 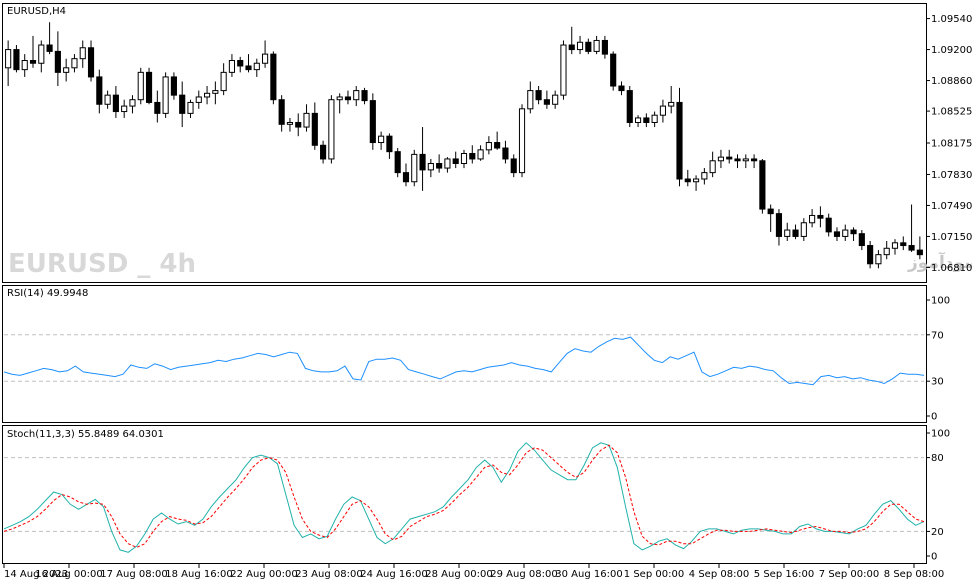 I want to click on price-tick-label: 1.08175, so click(x=951, y=144).